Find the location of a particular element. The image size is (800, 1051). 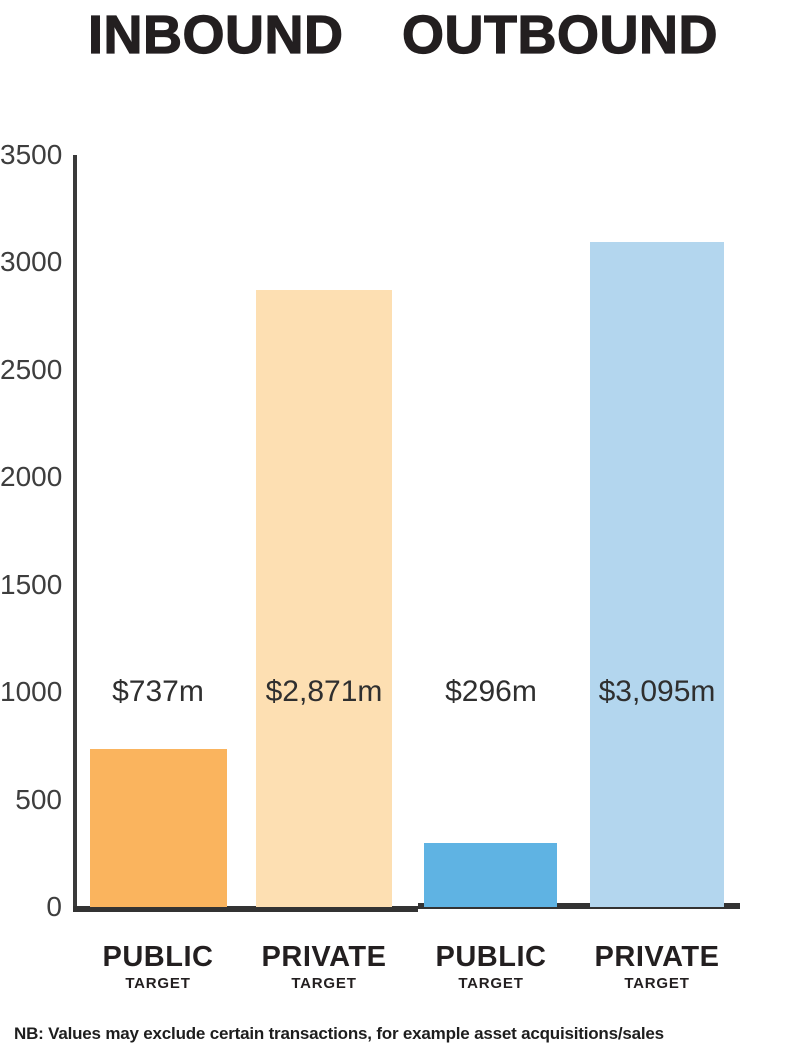

value-label-inbound-private: $2,871m is located at coordinates (324, 691).